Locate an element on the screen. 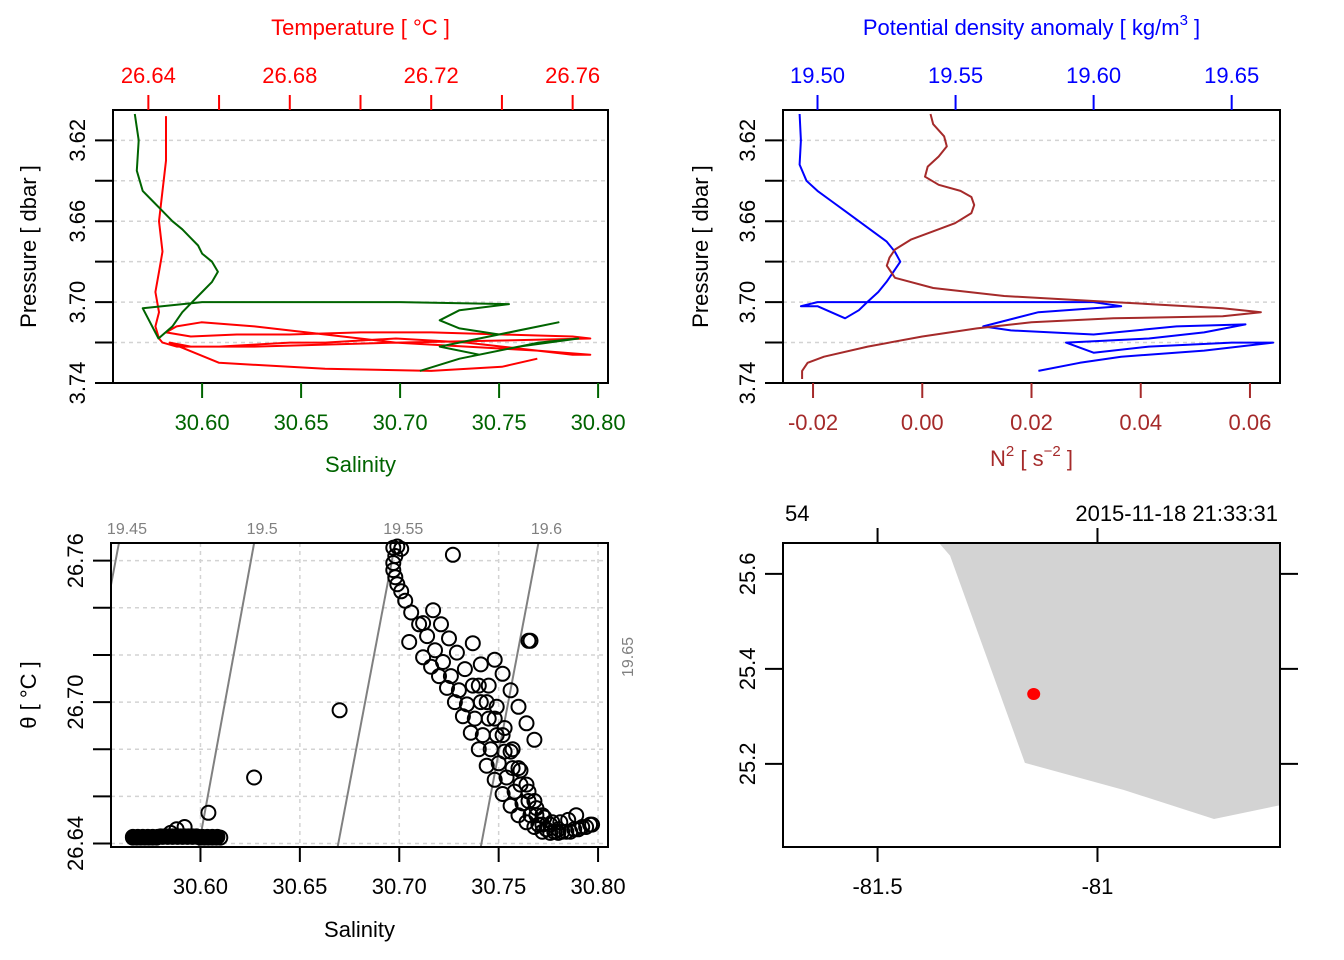  isopycnal-label: 19.6 is located at coordinates (546, 529).